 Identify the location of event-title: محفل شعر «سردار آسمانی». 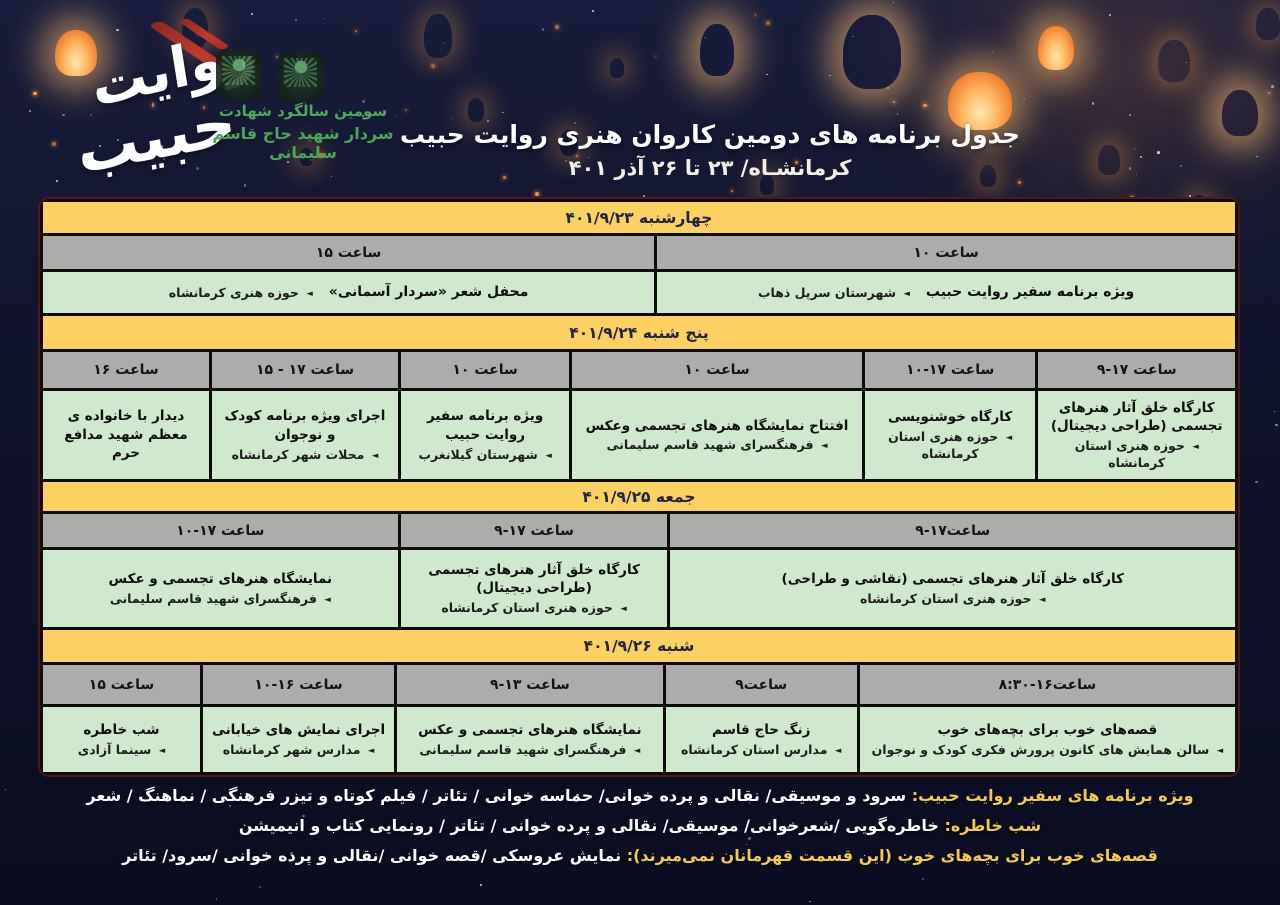
(428, 291).